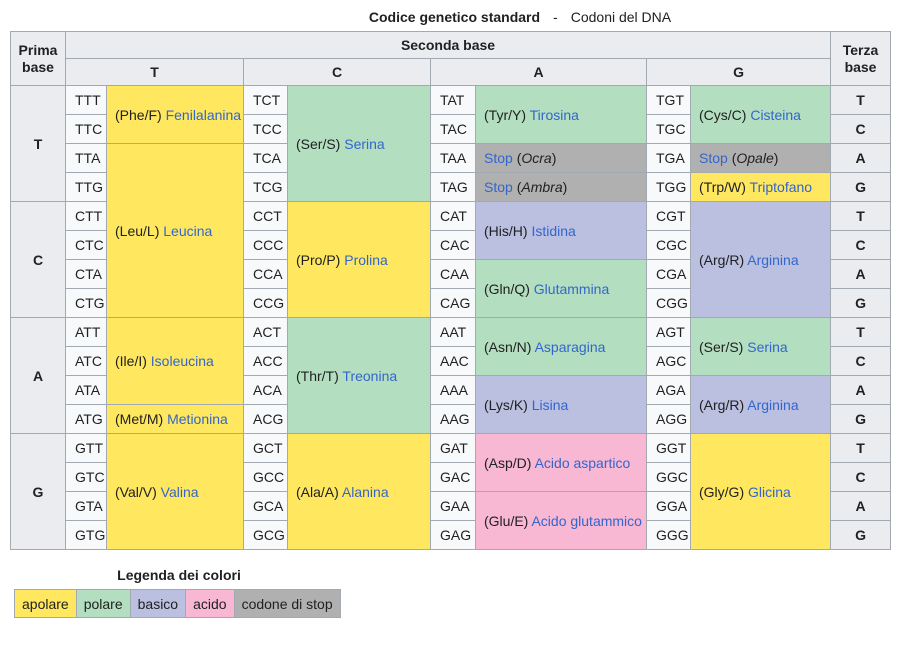  What do you see at coordinates (453, 158) in the screenshot?
I see `codon-cell: TAA` at bounding box center [453, 158].